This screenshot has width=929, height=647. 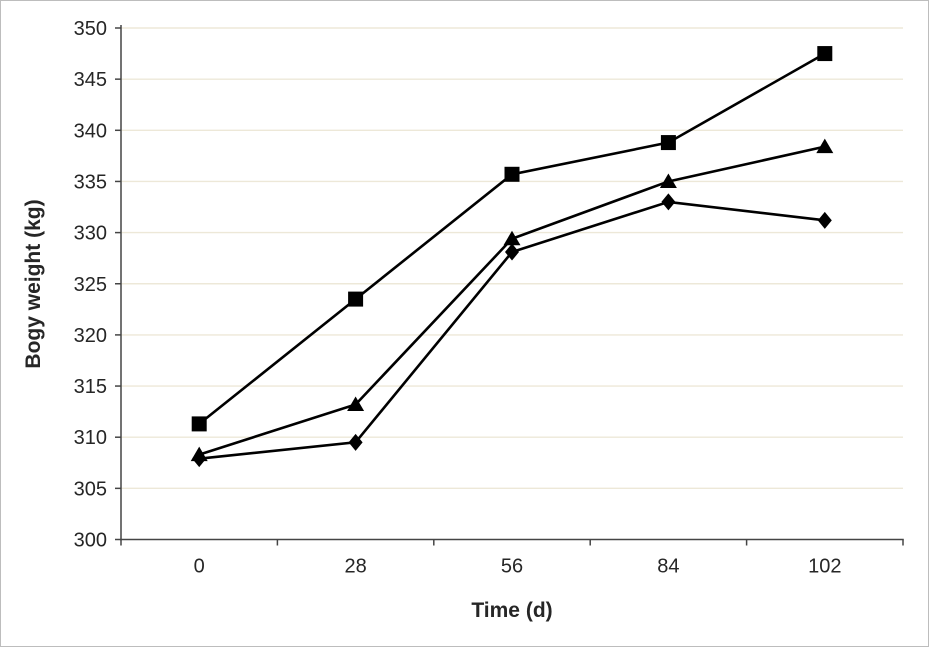 I want to click on y-tick-label: 300, so click(x=90, y=541).